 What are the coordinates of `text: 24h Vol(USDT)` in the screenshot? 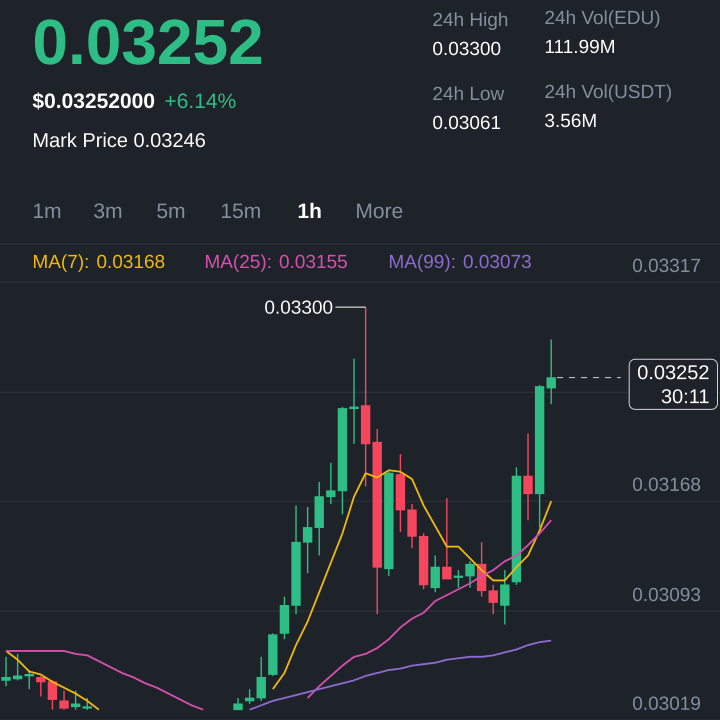 It's located at (608, 93).